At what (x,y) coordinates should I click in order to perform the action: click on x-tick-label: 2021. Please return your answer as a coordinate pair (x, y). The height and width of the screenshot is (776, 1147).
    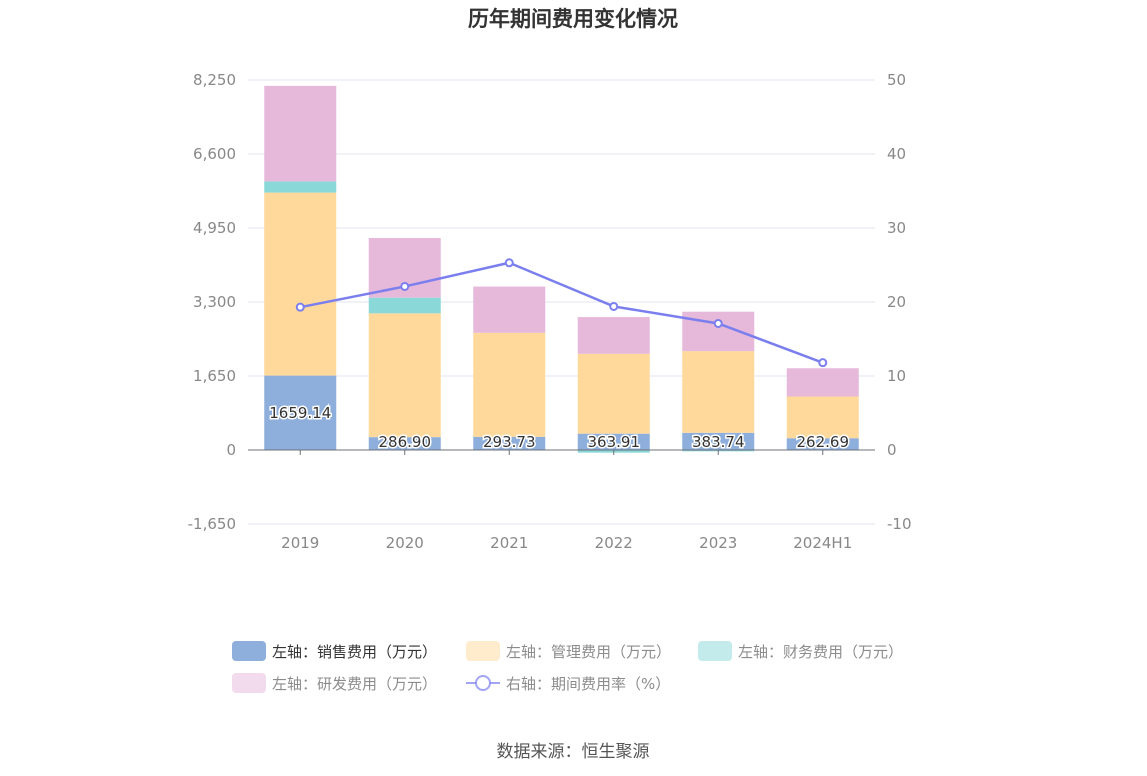
    Looking at the image, I should click on (509, 543).